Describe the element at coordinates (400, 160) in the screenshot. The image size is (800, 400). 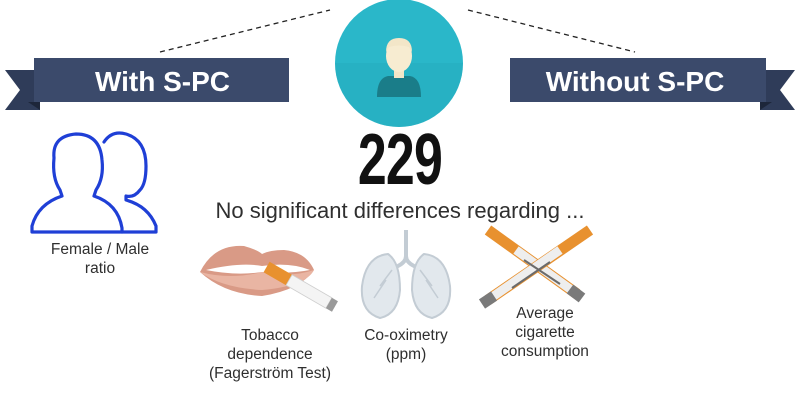
I see `participant-total: 229` at that location.